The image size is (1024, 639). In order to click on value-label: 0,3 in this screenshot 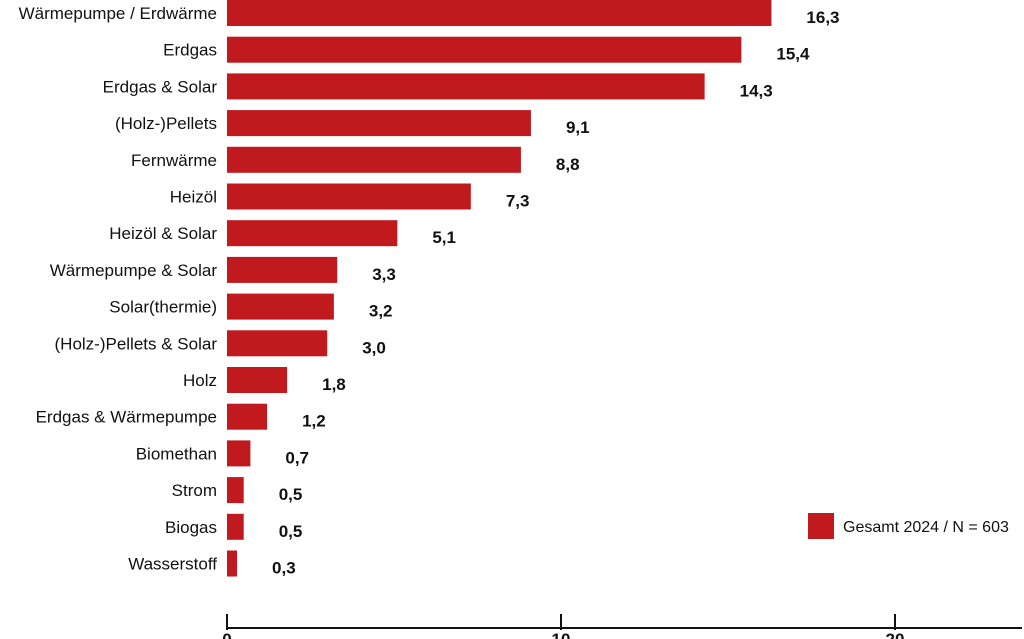, I will do `click(284, 568)`.